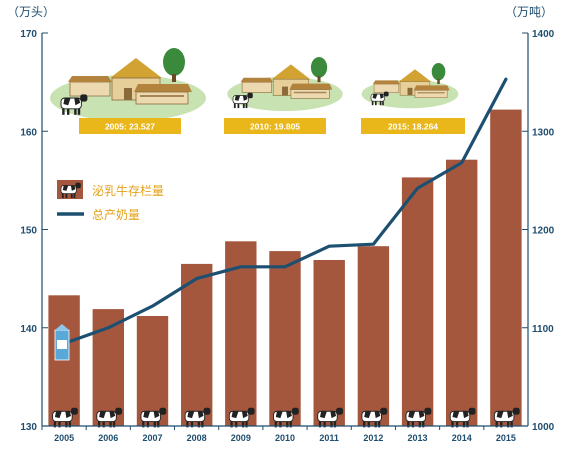 The height and width of the screenshot is (451, 563). What do you see at coordinates (410, 85) in the screenshot?
I see `farm-illustration-2015` at bounding box center [410, 85].